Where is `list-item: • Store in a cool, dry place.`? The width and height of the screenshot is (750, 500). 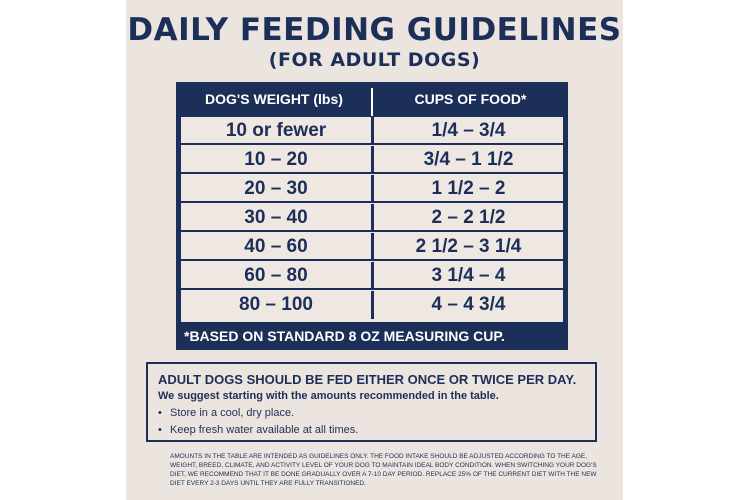 list-item: • Store in a cool, dry place. is located at coordinates (258, 413).